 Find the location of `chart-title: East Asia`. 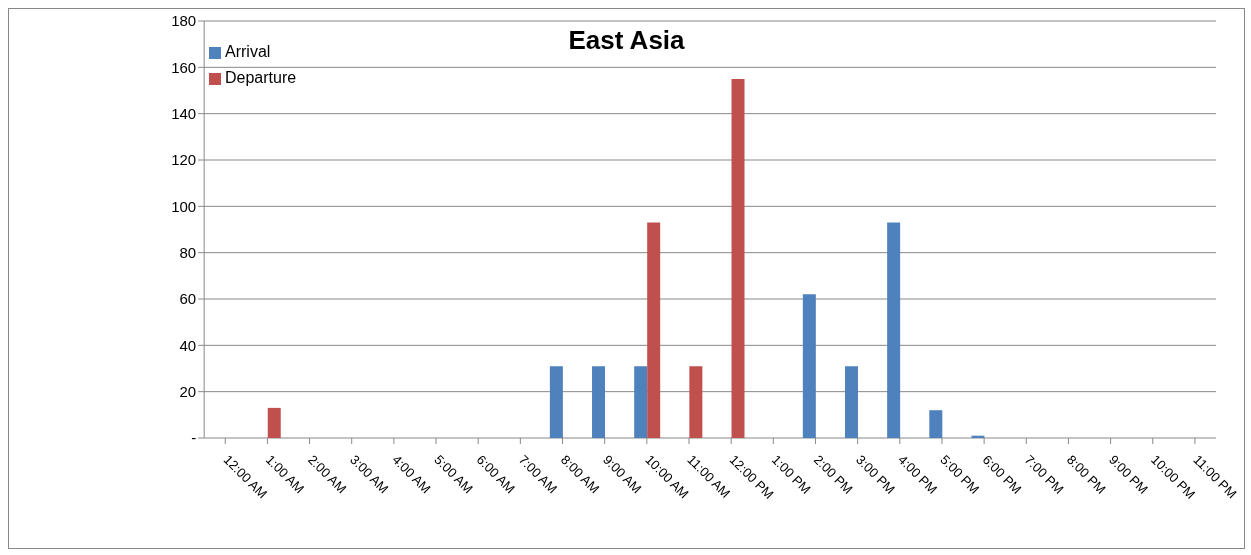

chart-title: East Asia is located at coordinates (626, 40).